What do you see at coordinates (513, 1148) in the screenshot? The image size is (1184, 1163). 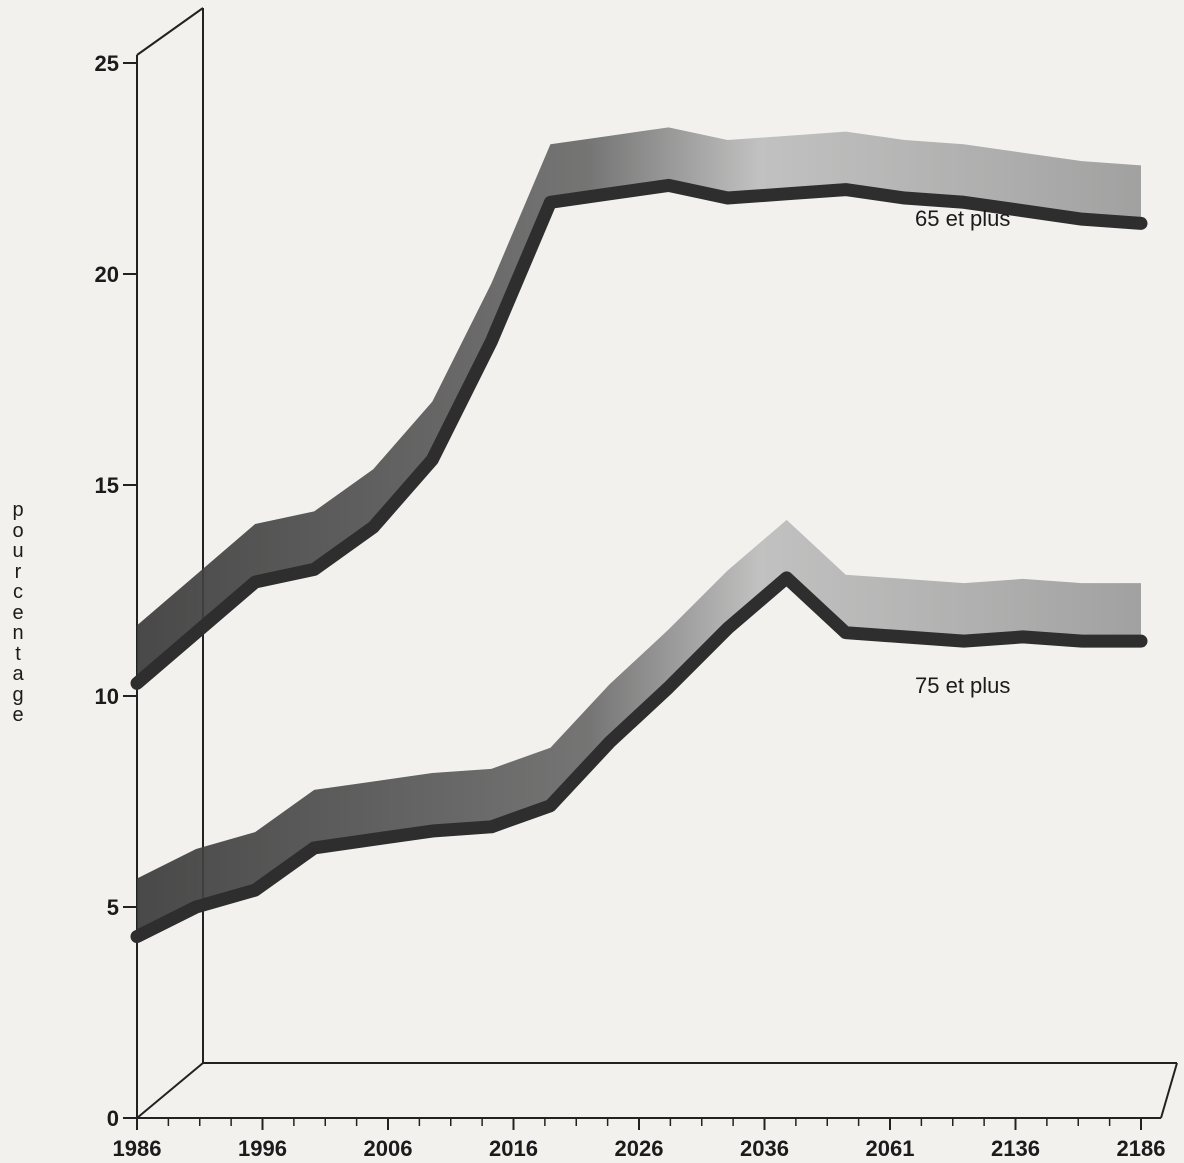 I see `x-tick-label: 2016` at bounding box center [513, 1148].